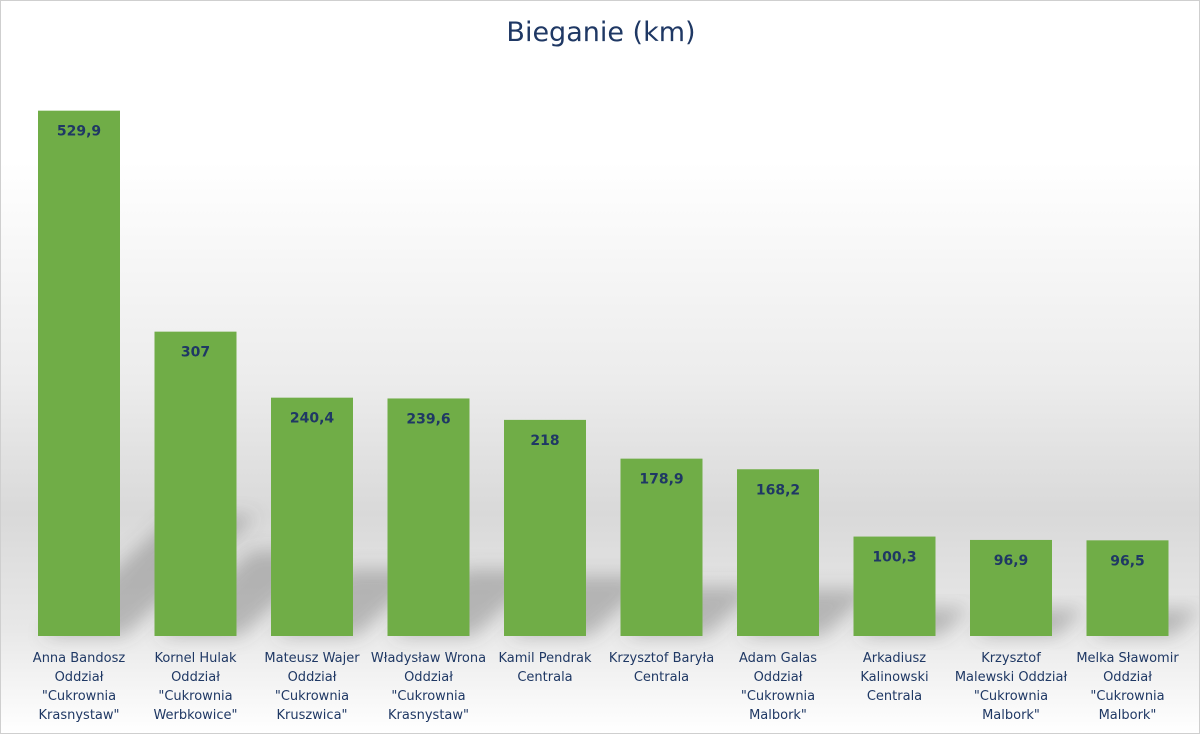 Image resolution: width=1200 pixels, height=734 pixels. Describe the element at coordinates (601, 32) in the screenshot. I see `chart-title: Bieganie (km)` at that location.